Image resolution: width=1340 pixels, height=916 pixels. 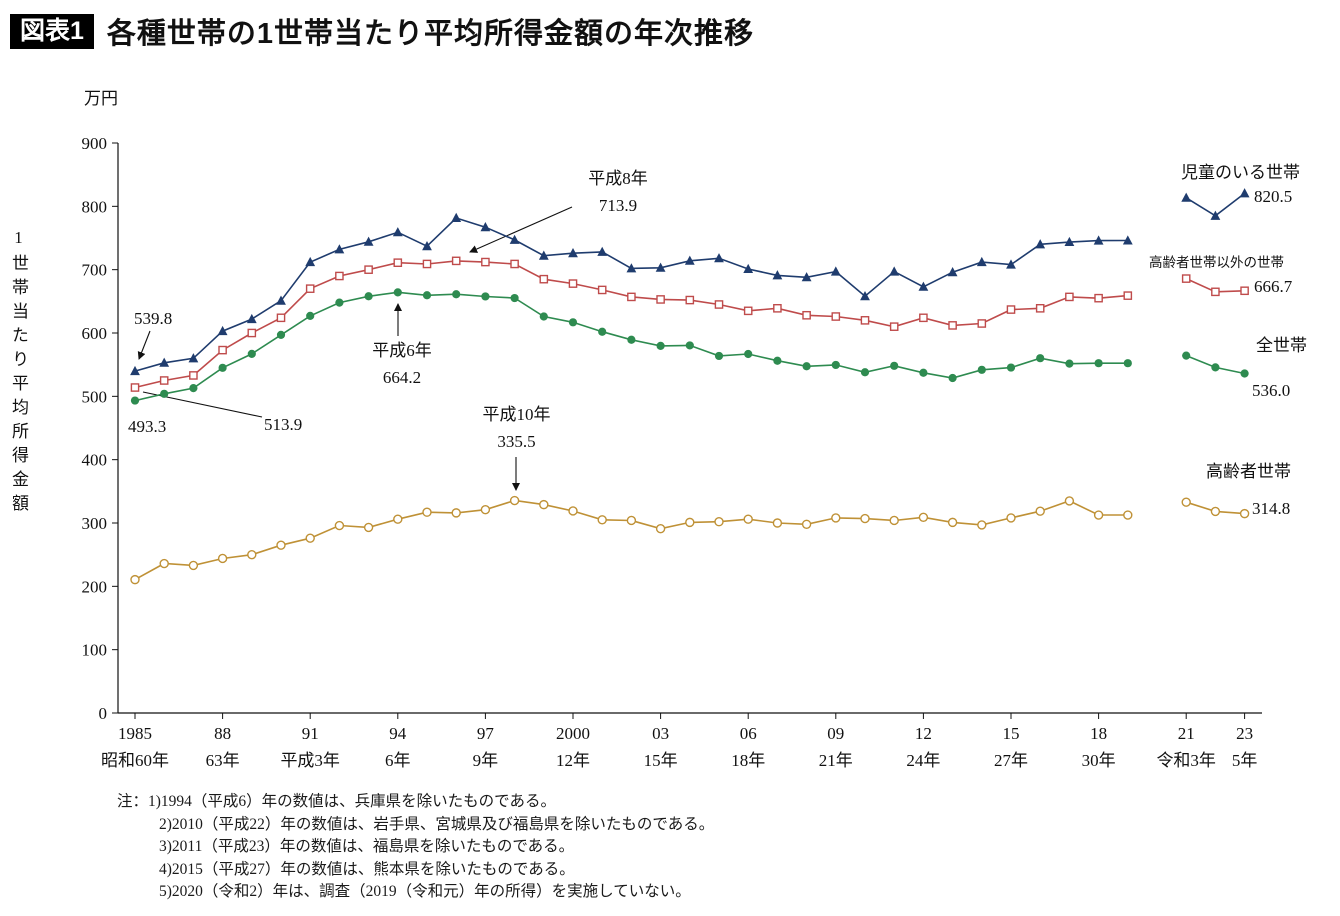 What do you see at coordinates (135, 733) in the screenshot?
I see `x-tick-year: 1985` at bounding box center [135, 733].